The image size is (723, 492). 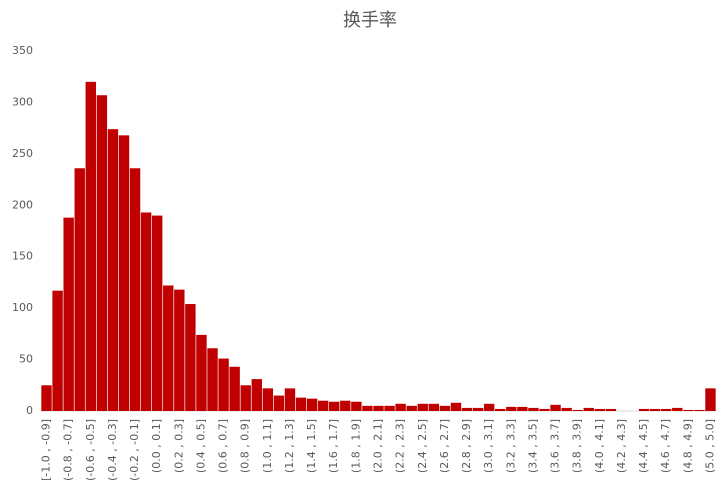 I want to click on x-tick-label: (-0.4 , -0.3], so click(x=112, y=450).